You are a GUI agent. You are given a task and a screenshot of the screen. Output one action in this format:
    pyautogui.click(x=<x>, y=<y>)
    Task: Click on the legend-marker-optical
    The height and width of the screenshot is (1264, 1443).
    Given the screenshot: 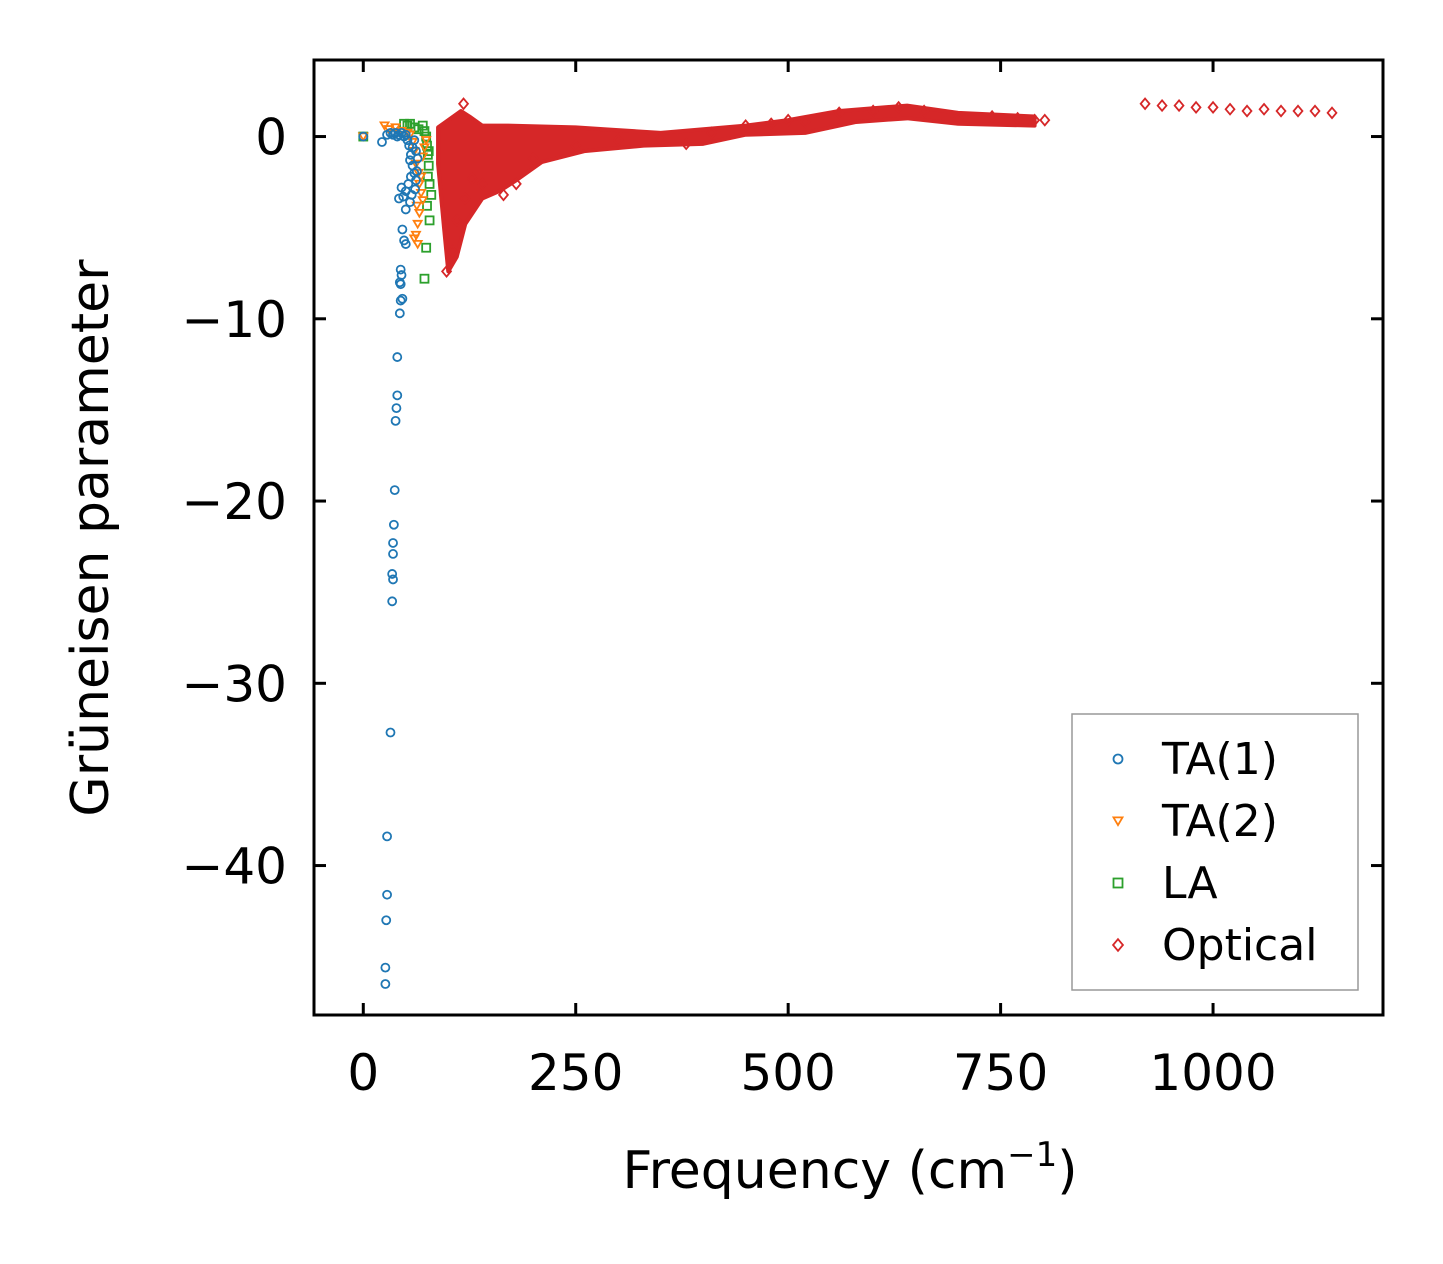 What is the action you would take?
    pyautogui.click(x=1118, y=945)
    